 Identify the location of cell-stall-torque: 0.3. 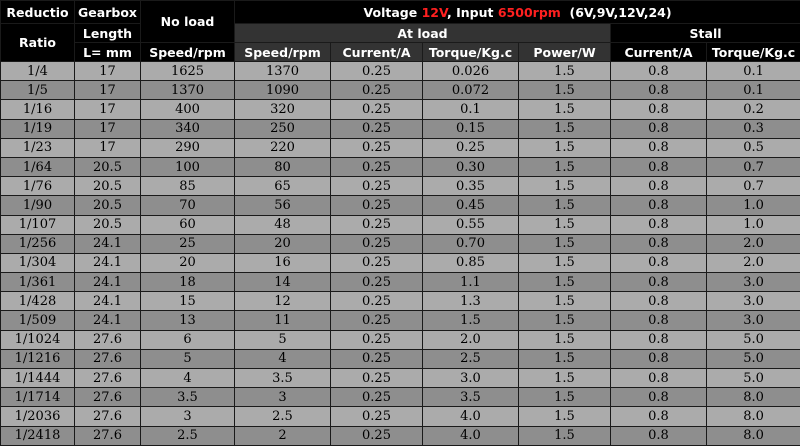
(753, 128).